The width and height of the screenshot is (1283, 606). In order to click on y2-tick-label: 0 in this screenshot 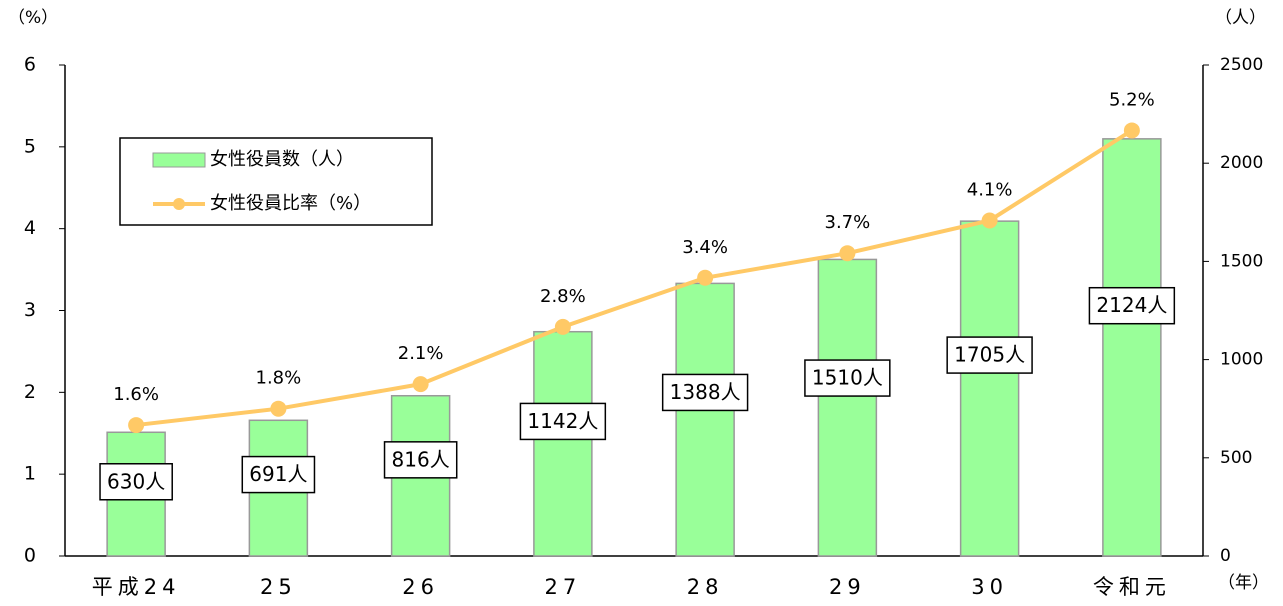, I will do `click(1225, 556)`.